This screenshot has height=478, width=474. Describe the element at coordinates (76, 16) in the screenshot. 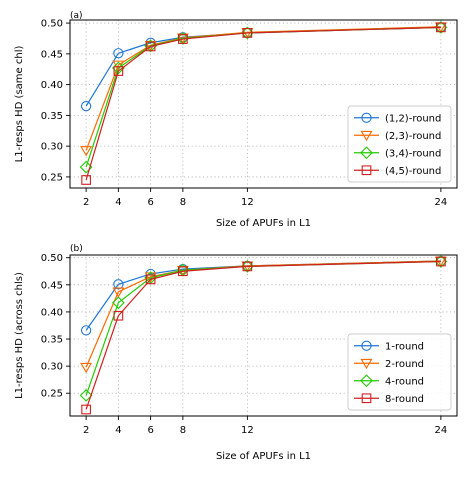

I see `panel-label: (a)` at that location.